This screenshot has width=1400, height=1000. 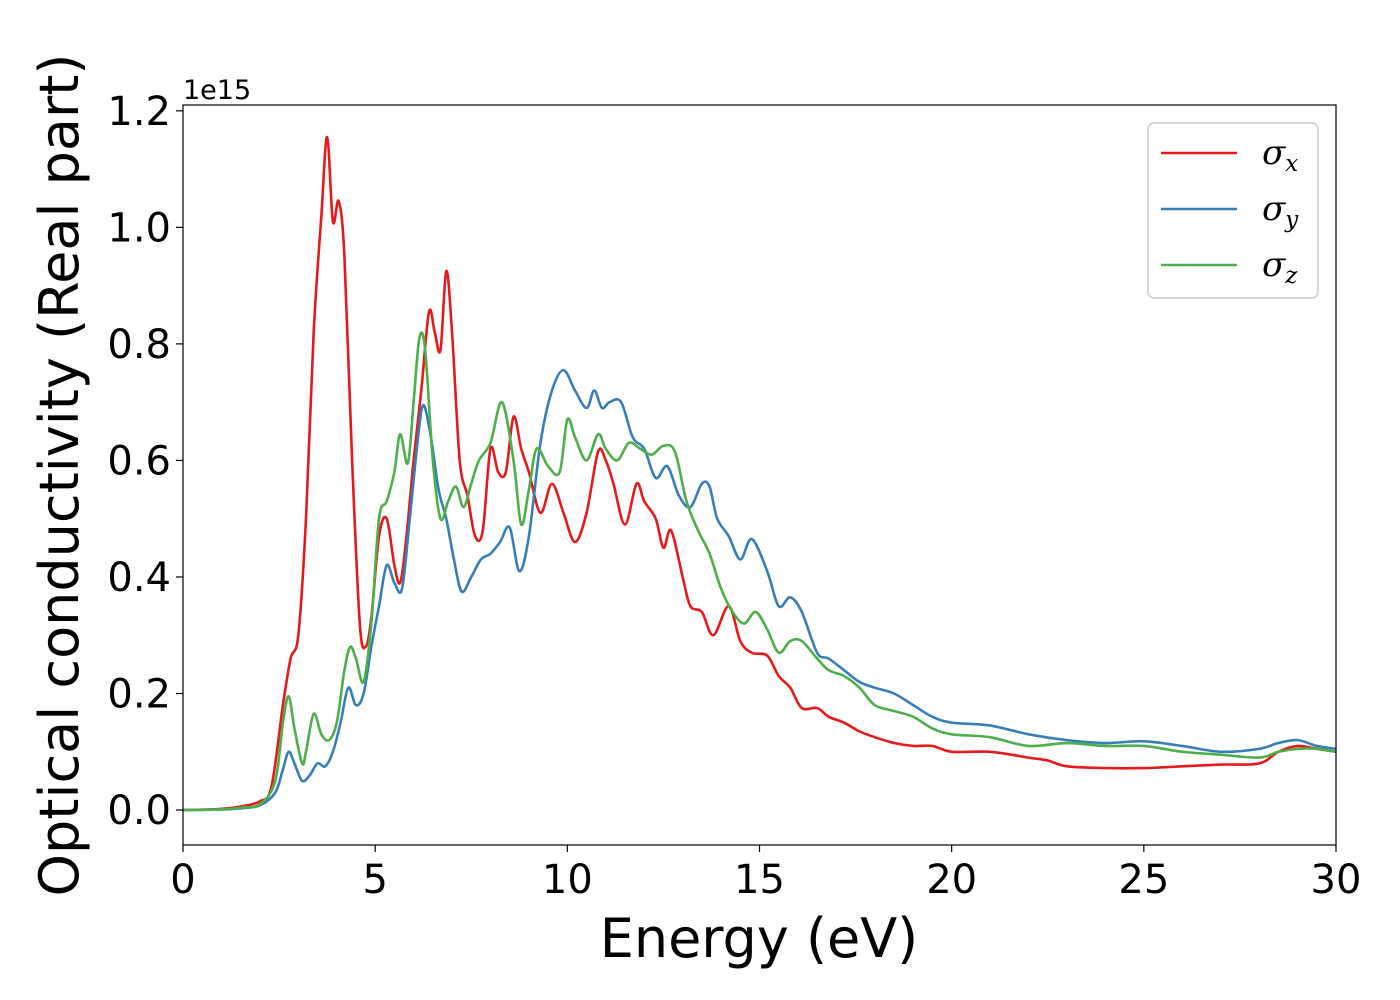 What do you see at coordinates (1336, 880) in the screenshot?
I see `x-tick-label: 30` at bounding box center [1336, 880].